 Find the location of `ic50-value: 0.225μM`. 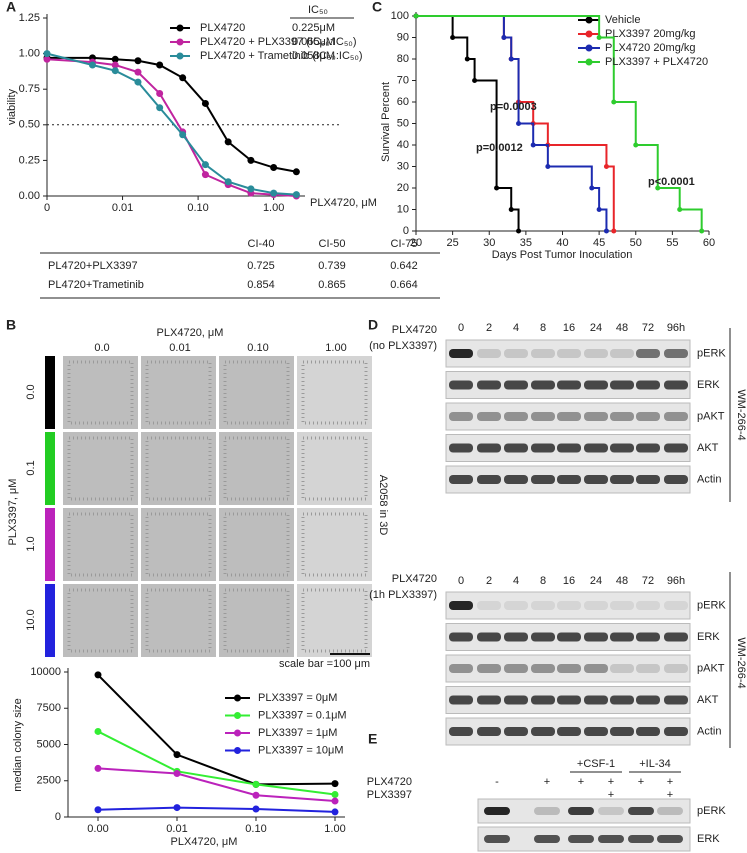

ic50-value: 0.225μM is located at coordinates (313, 28).